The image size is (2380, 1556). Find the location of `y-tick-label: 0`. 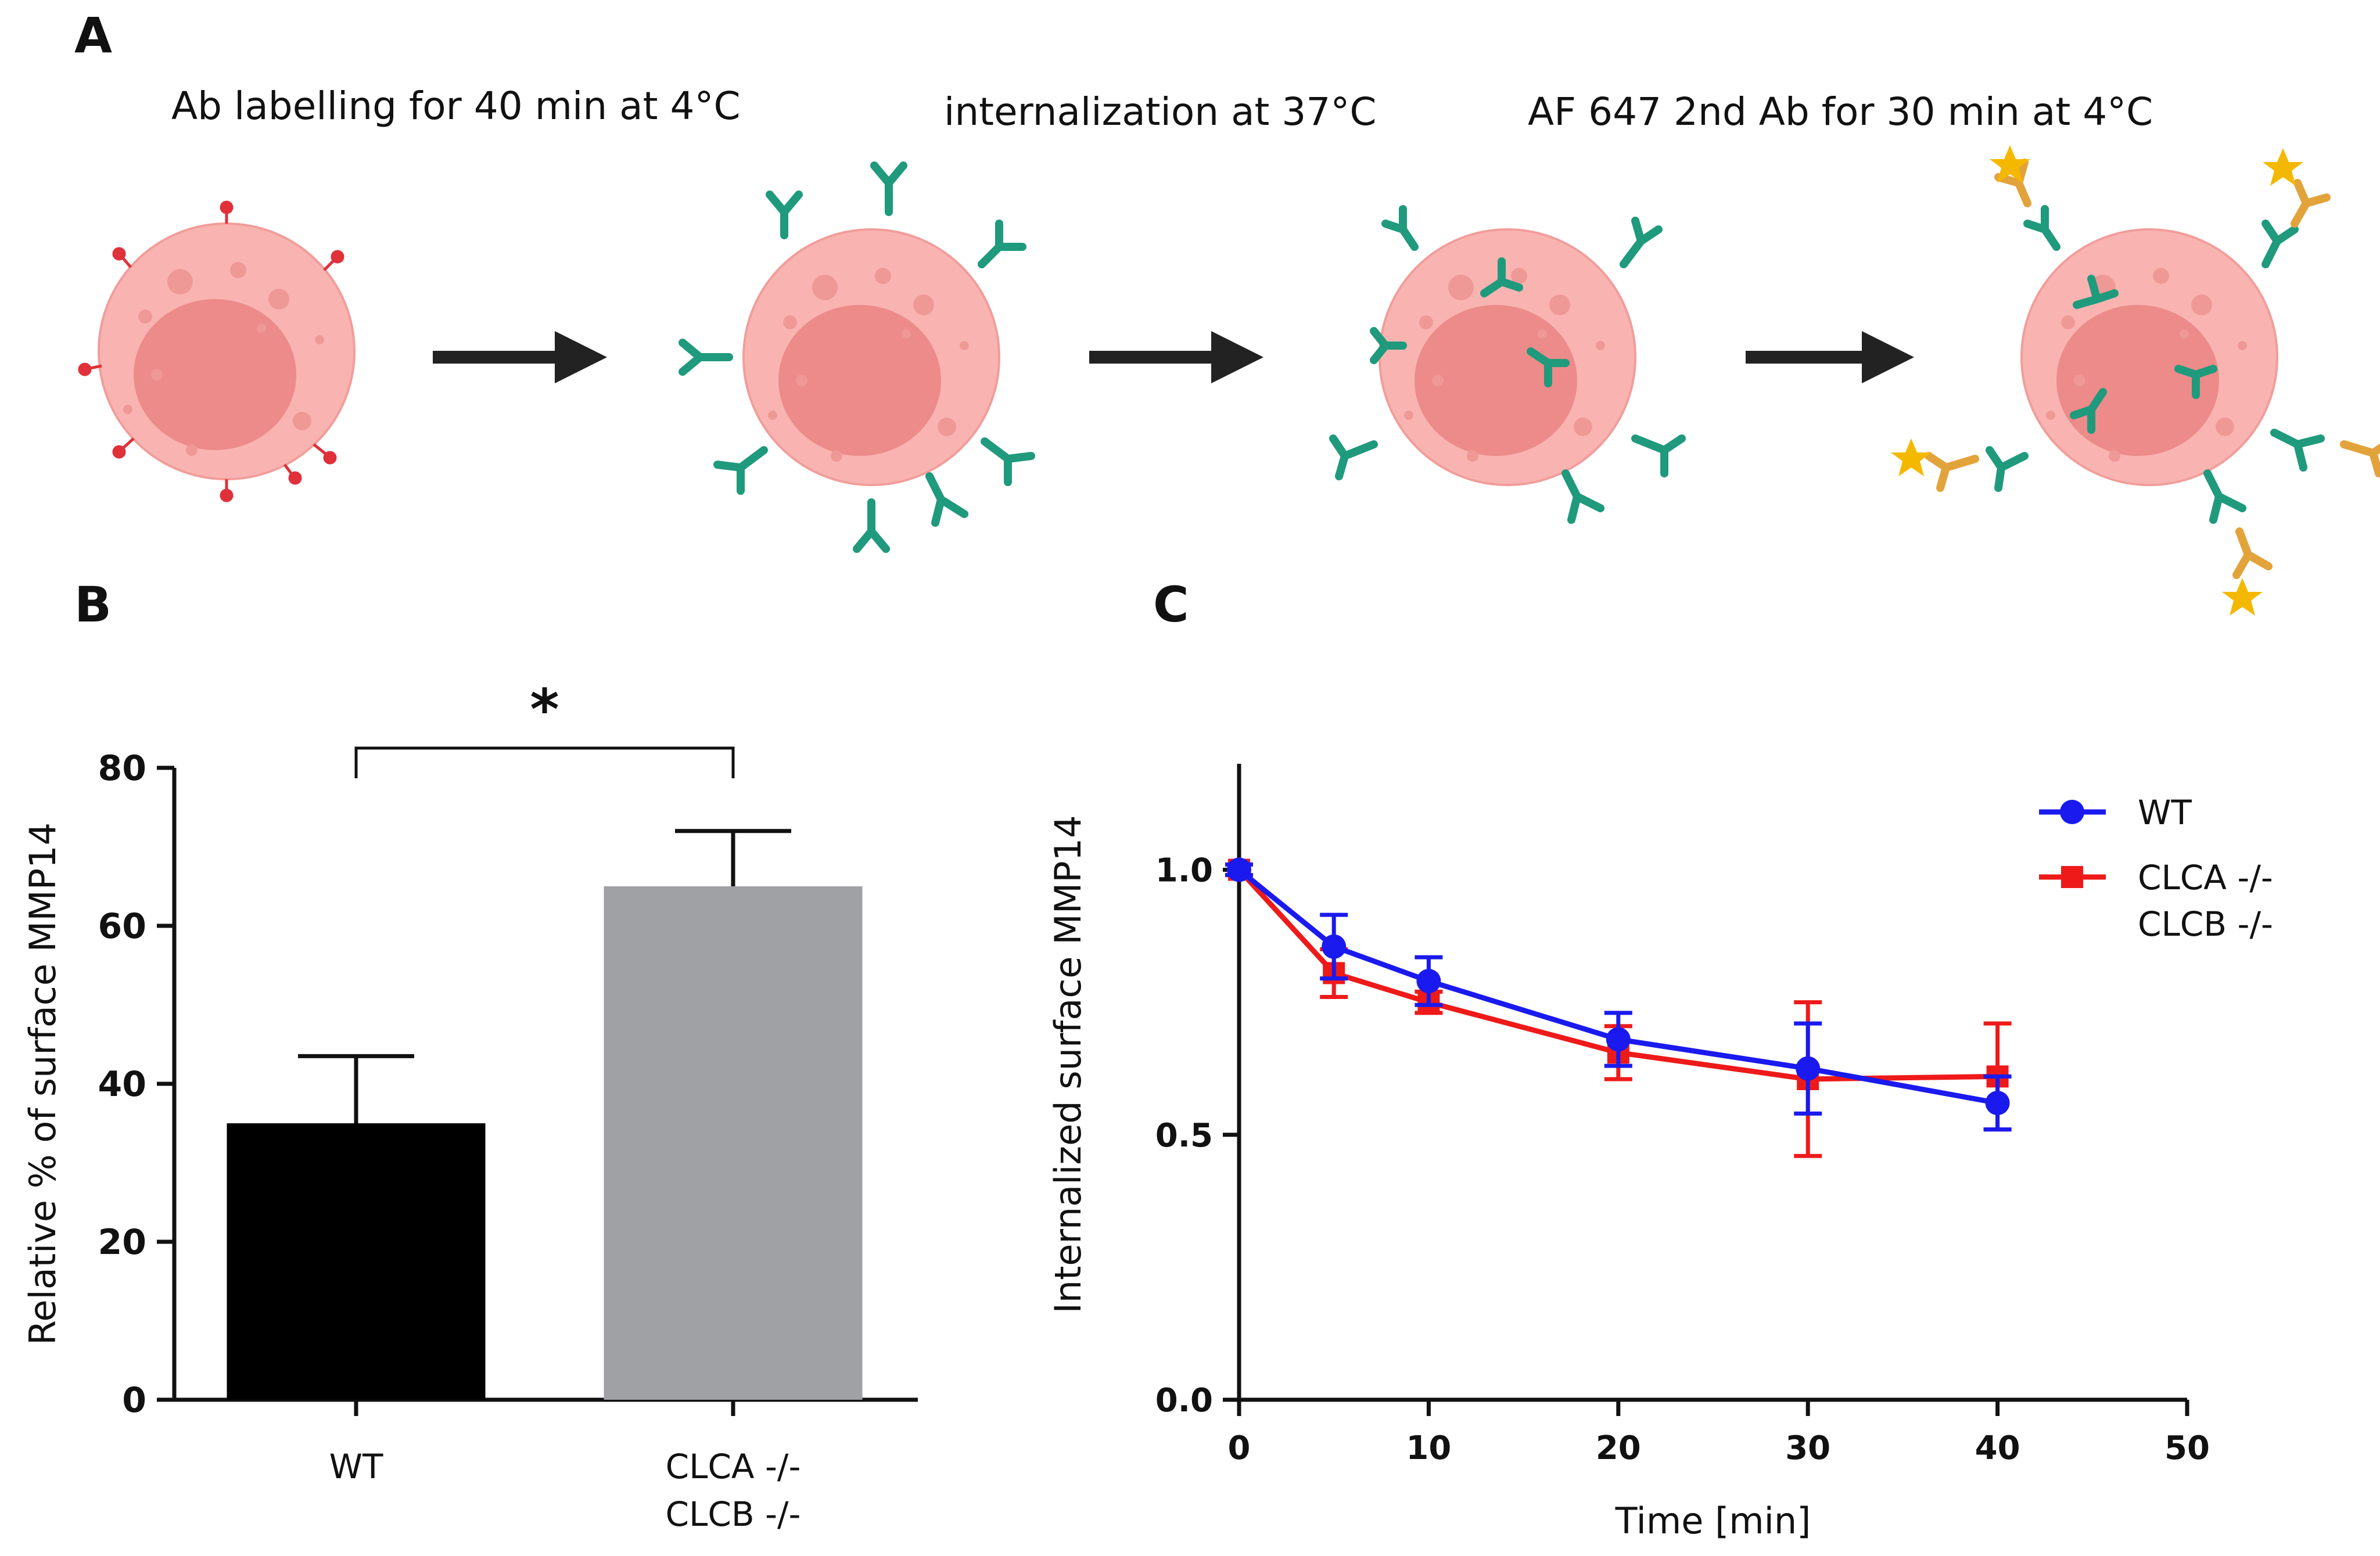

y-tick-label: 0 is located at coordinates (134, 1400).